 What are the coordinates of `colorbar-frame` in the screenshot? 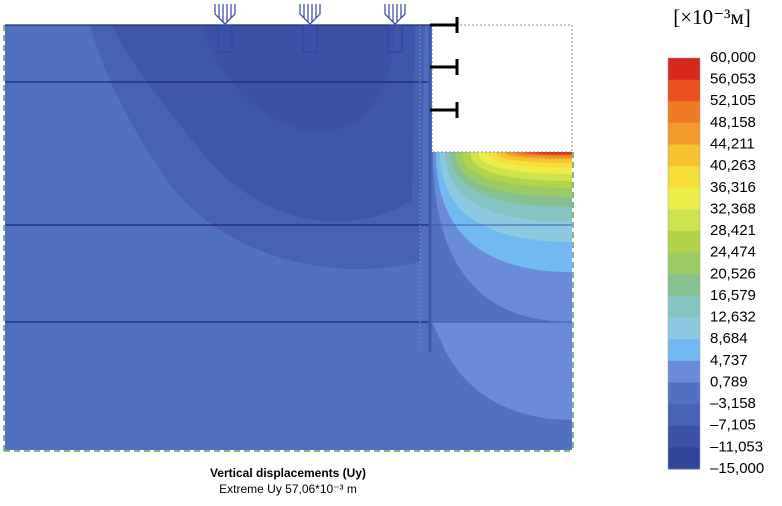 It's located at (684, 263).